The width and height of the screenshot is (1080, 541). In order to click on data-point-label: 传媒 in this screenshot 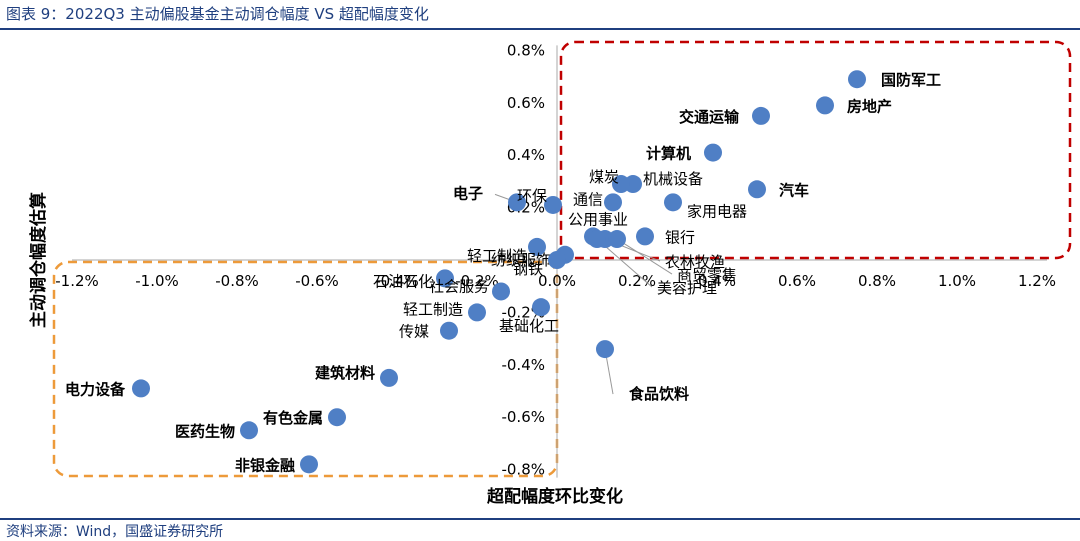, I will do `click(414, 332)`.